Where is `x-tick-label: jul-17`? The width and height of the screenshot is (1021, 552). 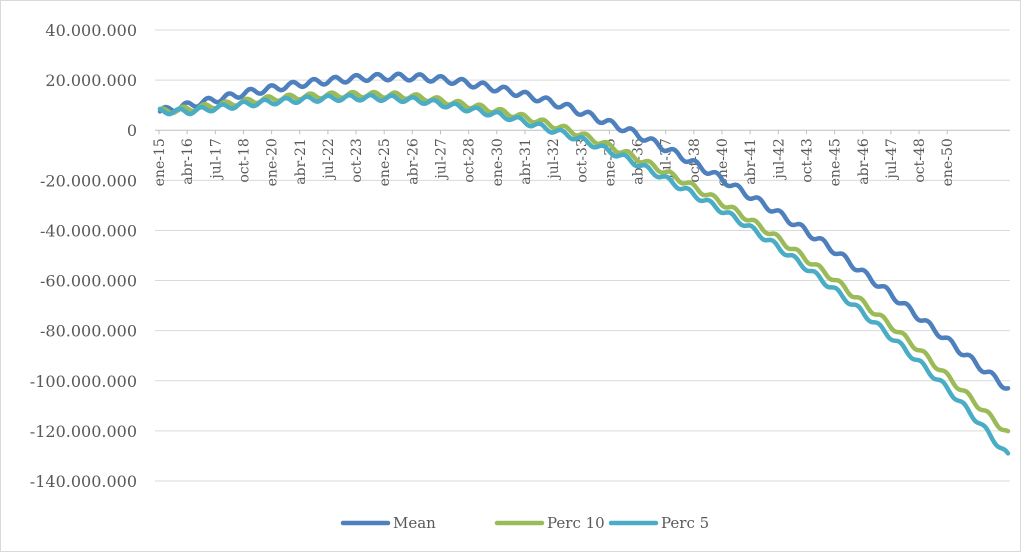 x-tick-label: jul-17 is located at coordinates (216, 159).